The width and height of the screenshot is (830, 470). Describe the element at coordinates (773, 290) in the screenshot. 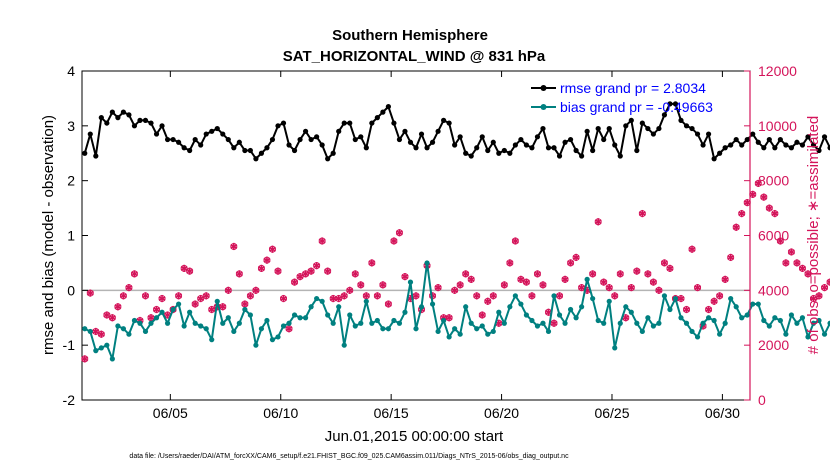

I see `y-right-tick-label: 4000` at that location.